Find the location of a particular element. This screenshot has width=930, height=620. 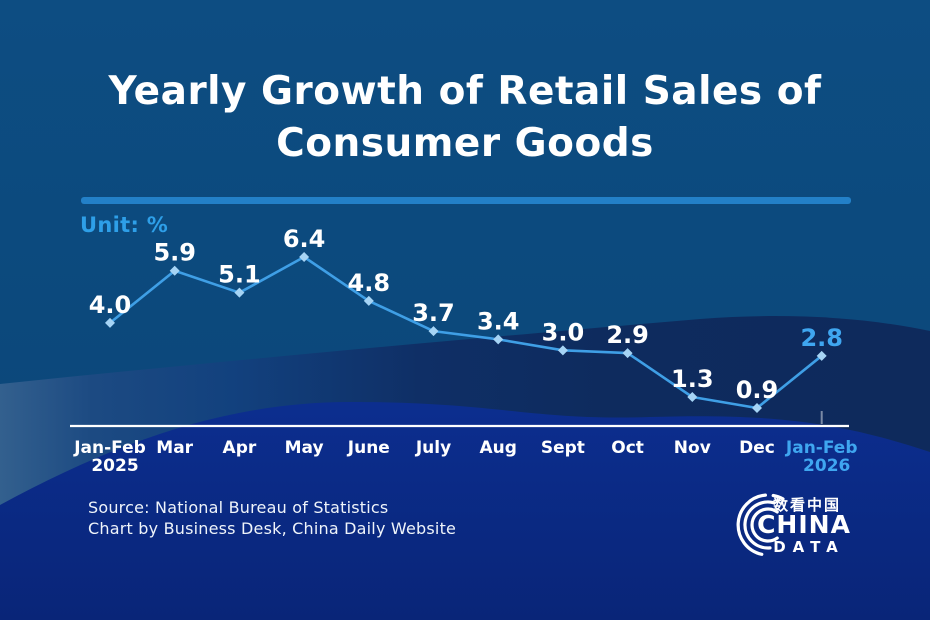

value-label: 3.4 is located at coordinates (498, 321).